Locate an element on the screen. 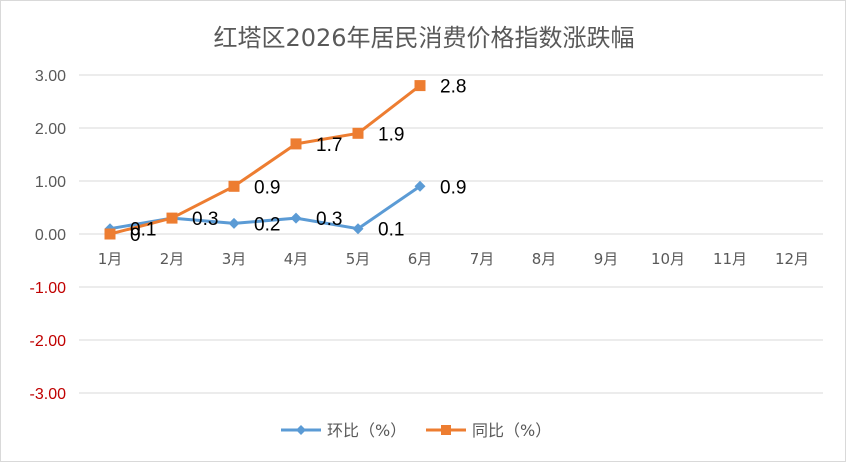  data-label: 2.8 is located at coordinates (453, 87).